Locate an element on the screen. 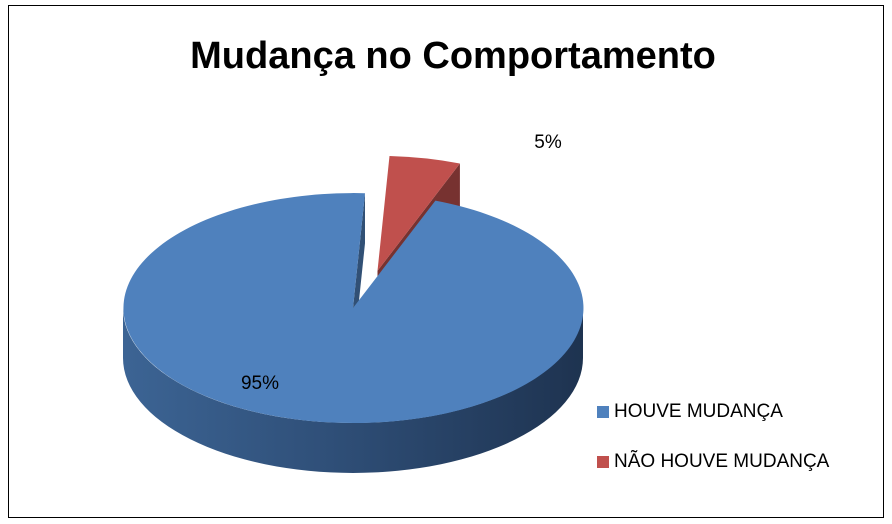 This screenshot has width=892, height=524. slice is located at coordinates (418, 213).